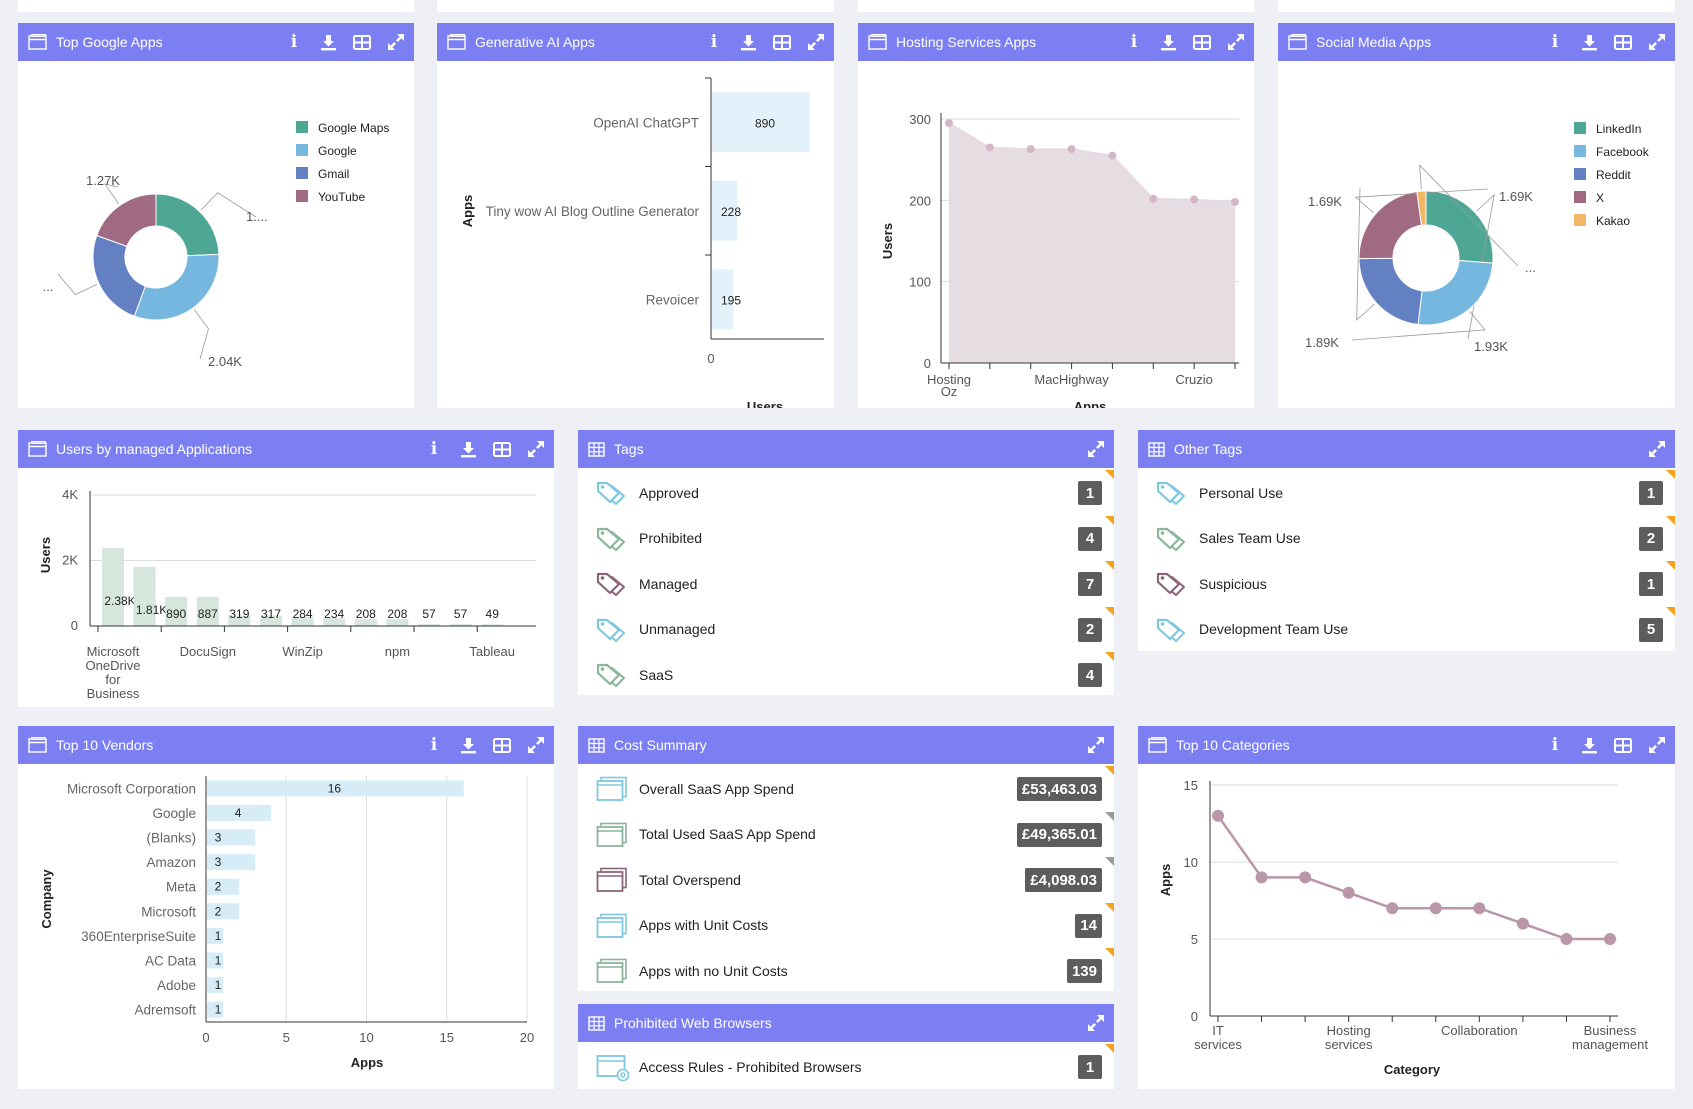 The image size is (1693, 1109). I want to click on panel-title: Generative AI Apps, so click(535, 42).